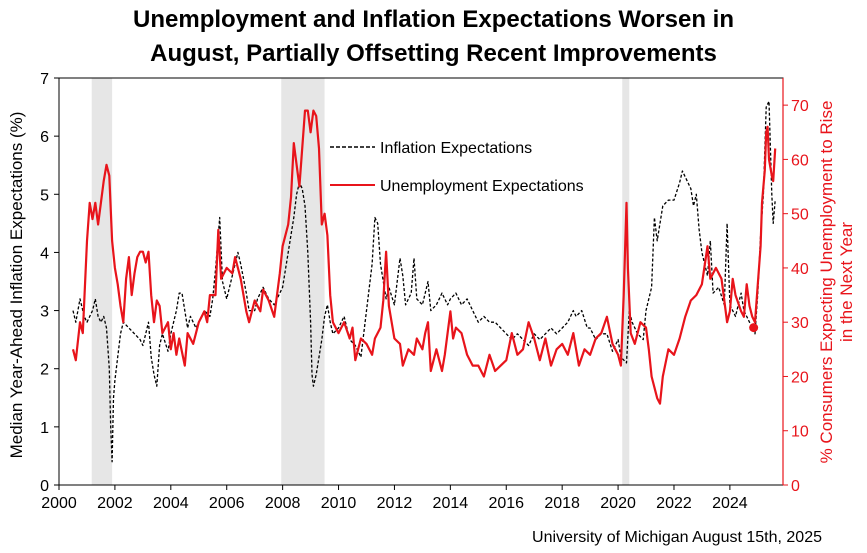 The image size is (867, 553). I want to click on right-tick-label-40: 40, so click(800, 269).